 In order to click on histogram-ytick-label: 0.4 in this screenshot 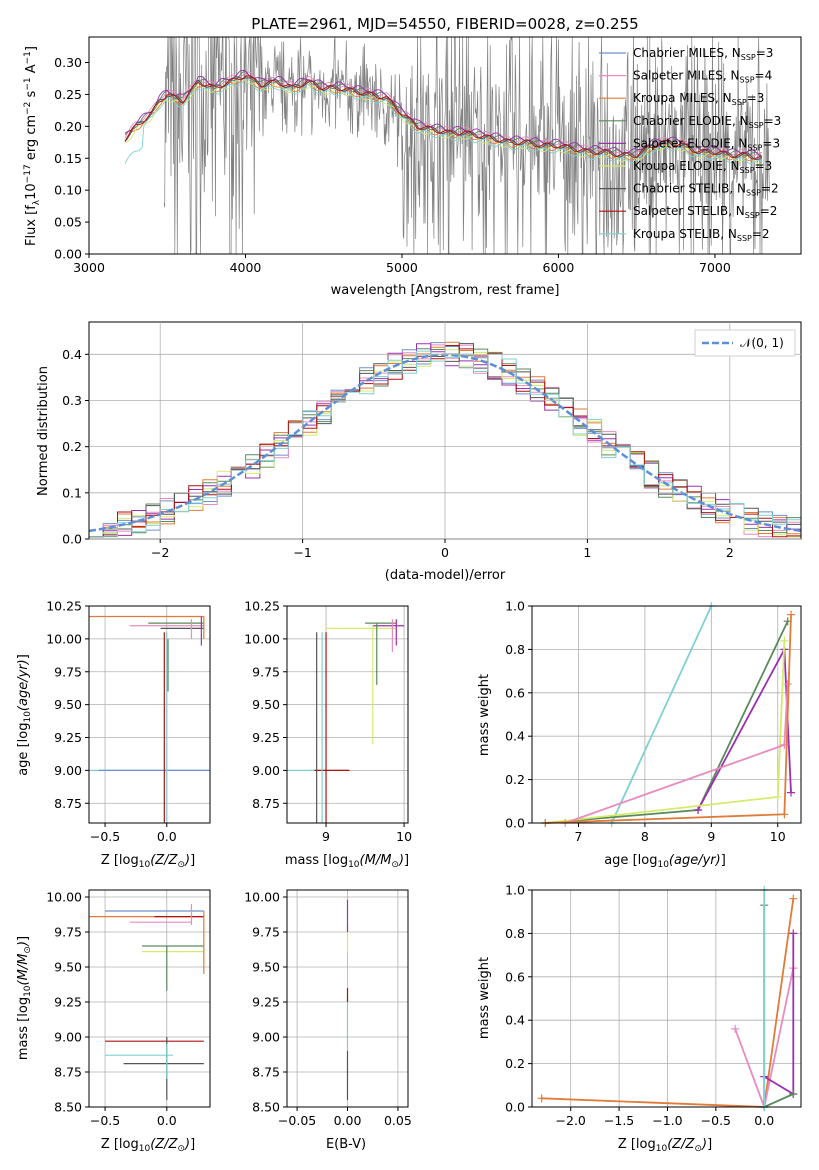, I will do `click(72, 354)`.